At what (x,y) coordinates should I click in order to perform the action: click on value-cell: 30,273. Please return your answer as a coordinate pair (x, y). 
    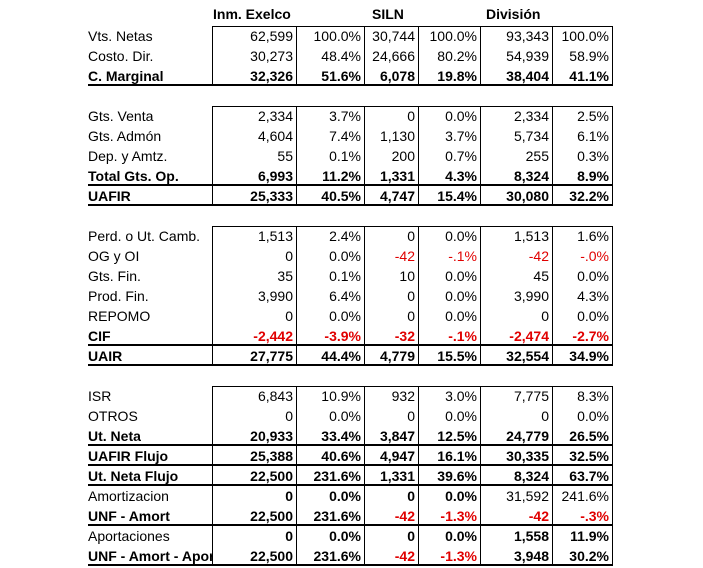
    Looking at the image, I should click on (271, 56).